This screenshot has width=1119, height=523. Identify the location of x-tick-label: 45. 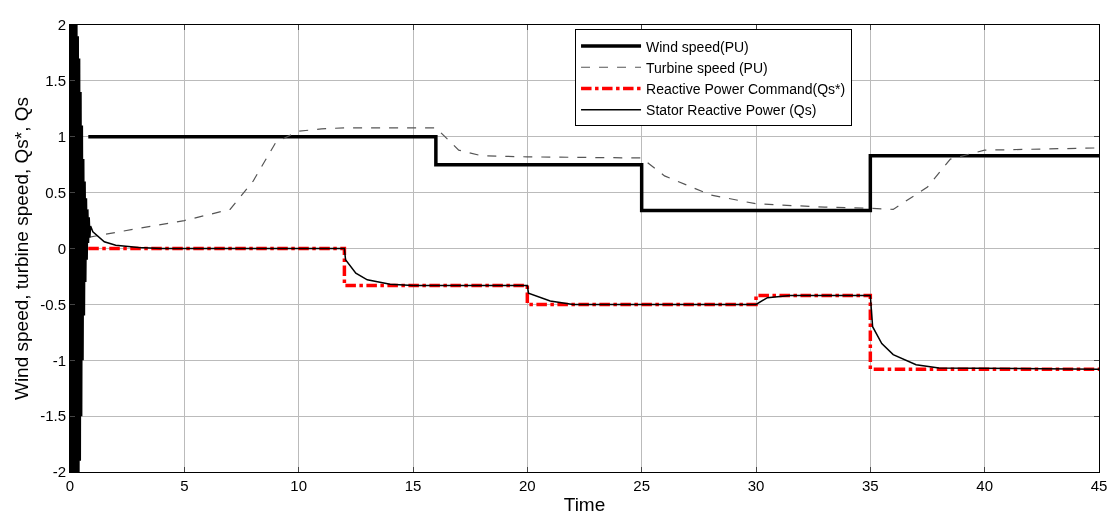
(1099, 485).